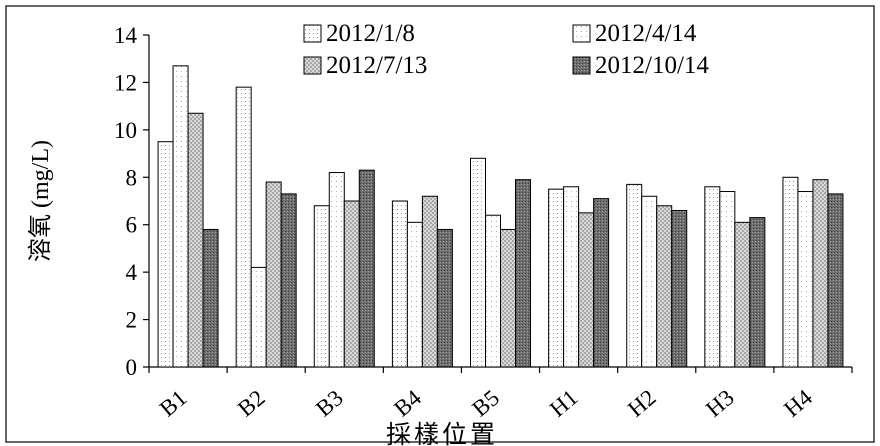 This screenshot has width=880, height=446. What do you see at coordinates (798, 403) in the screenshot?
I see `x-tick-label: H4` at bounding box center [798, 403].